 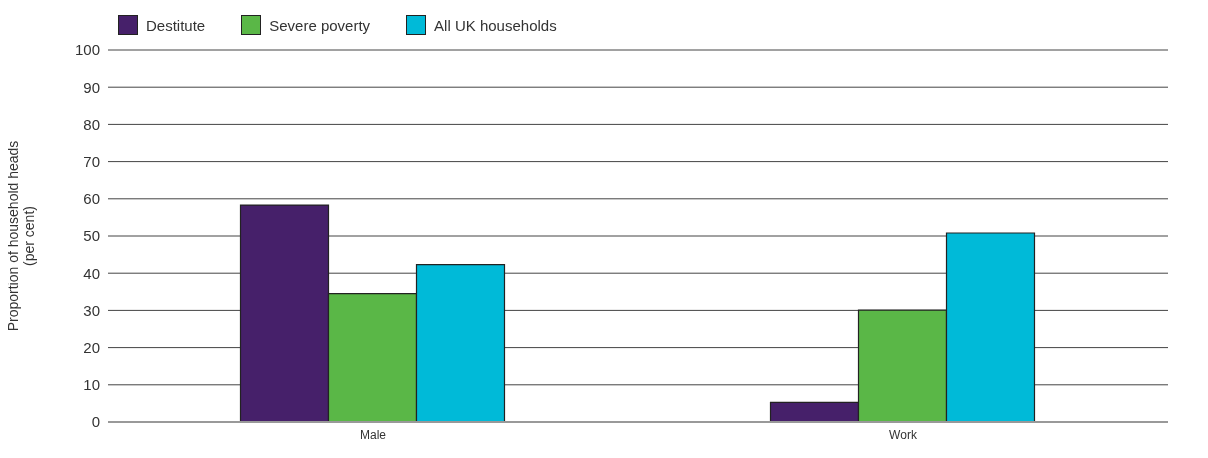 I want to click on y-tick-label: 10, so click(x=91, y=385).